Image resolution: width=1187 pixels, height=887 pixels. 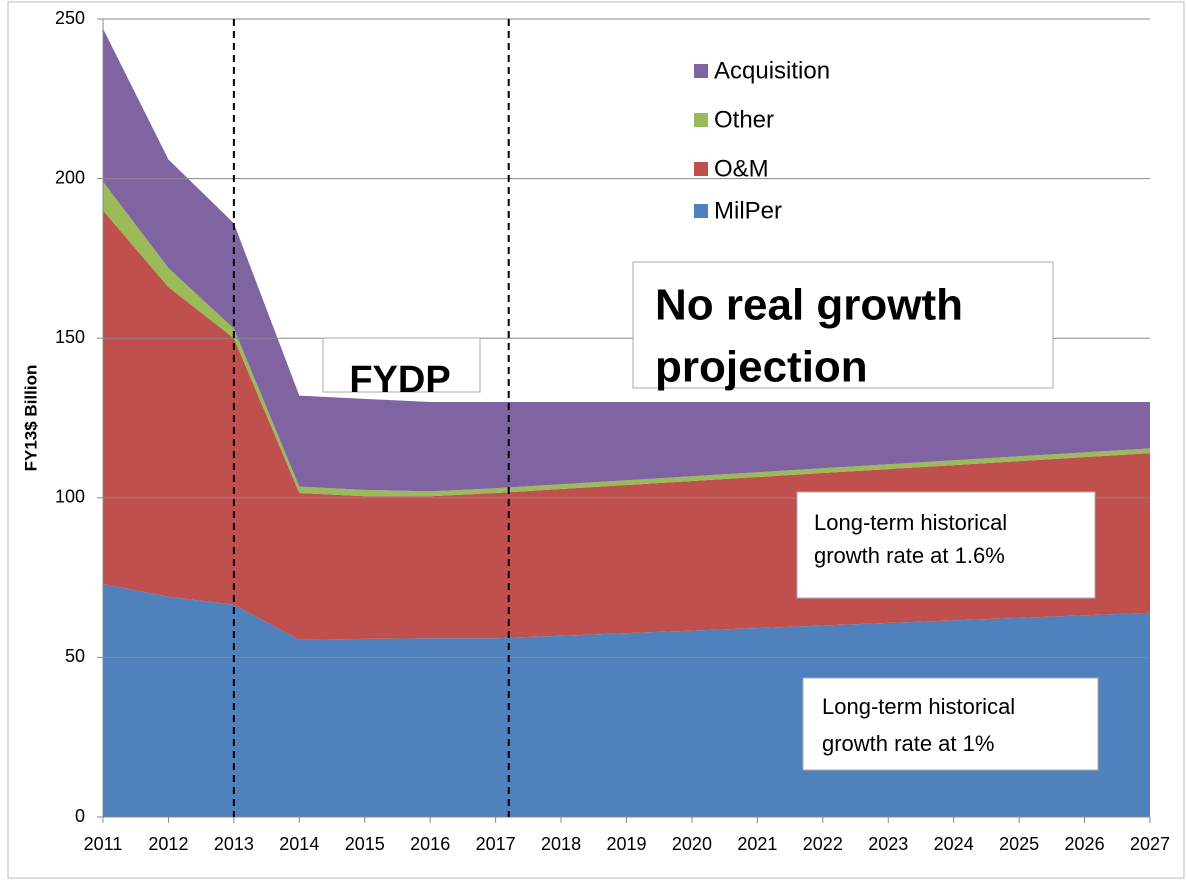 What do you see at coordinates (1150, 844) in the screenshot?
I see `x-tick-label: 2027` at bounding box center [1150, 844].